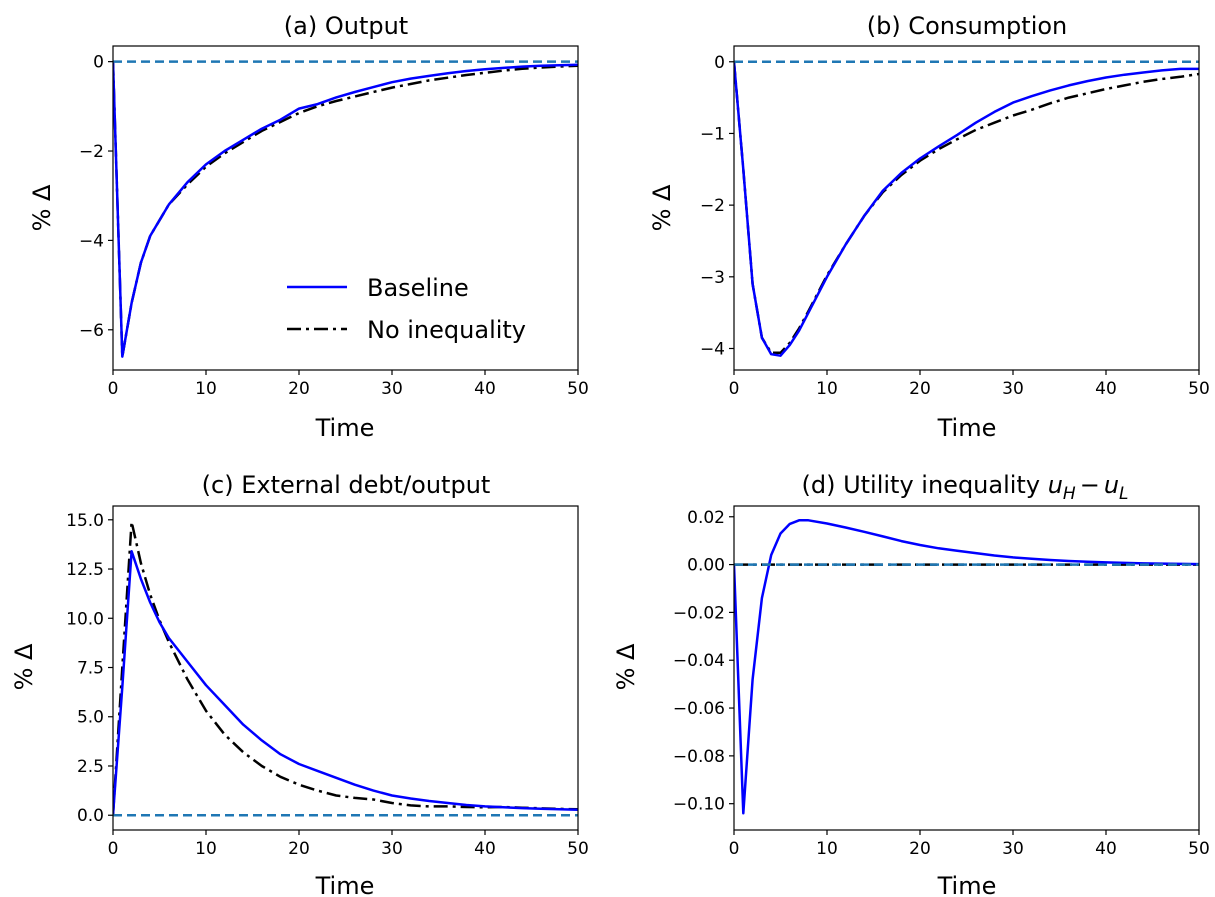 The image size is (1215, 897). I want to click on panel-b-xlabel: Time, so click(967, 428).